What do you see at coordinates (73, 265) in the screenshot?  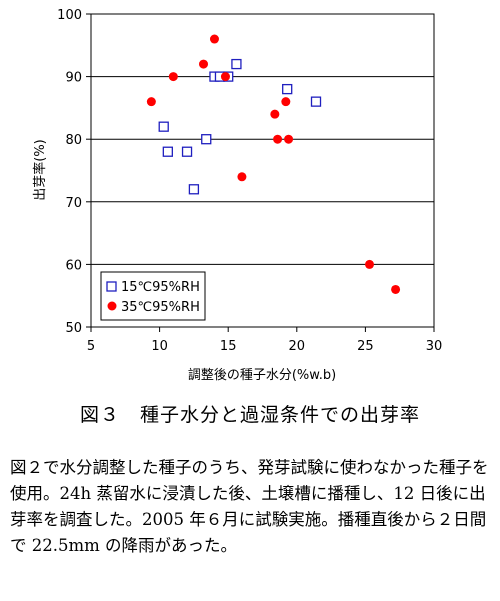 I see `y-tick-label: 60` at bounding box center [73, 265].